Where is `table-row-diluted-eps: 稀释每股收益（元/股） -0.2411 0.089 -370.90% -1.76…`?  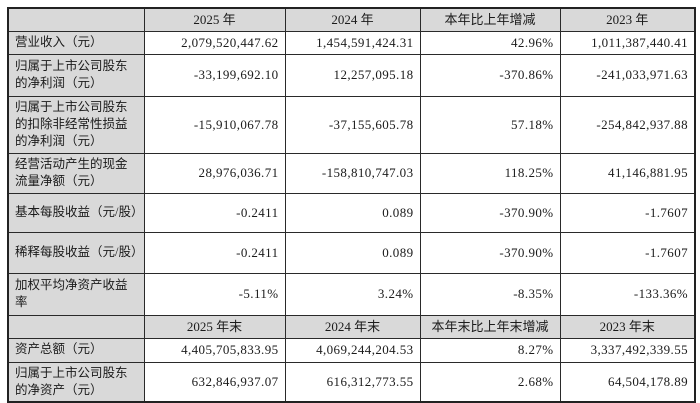
table-row-diluted-eps: 稀释每股收益（元/股） -0.2411 0.089 -370.90% -1.76… is located at coordinates (351, 252).